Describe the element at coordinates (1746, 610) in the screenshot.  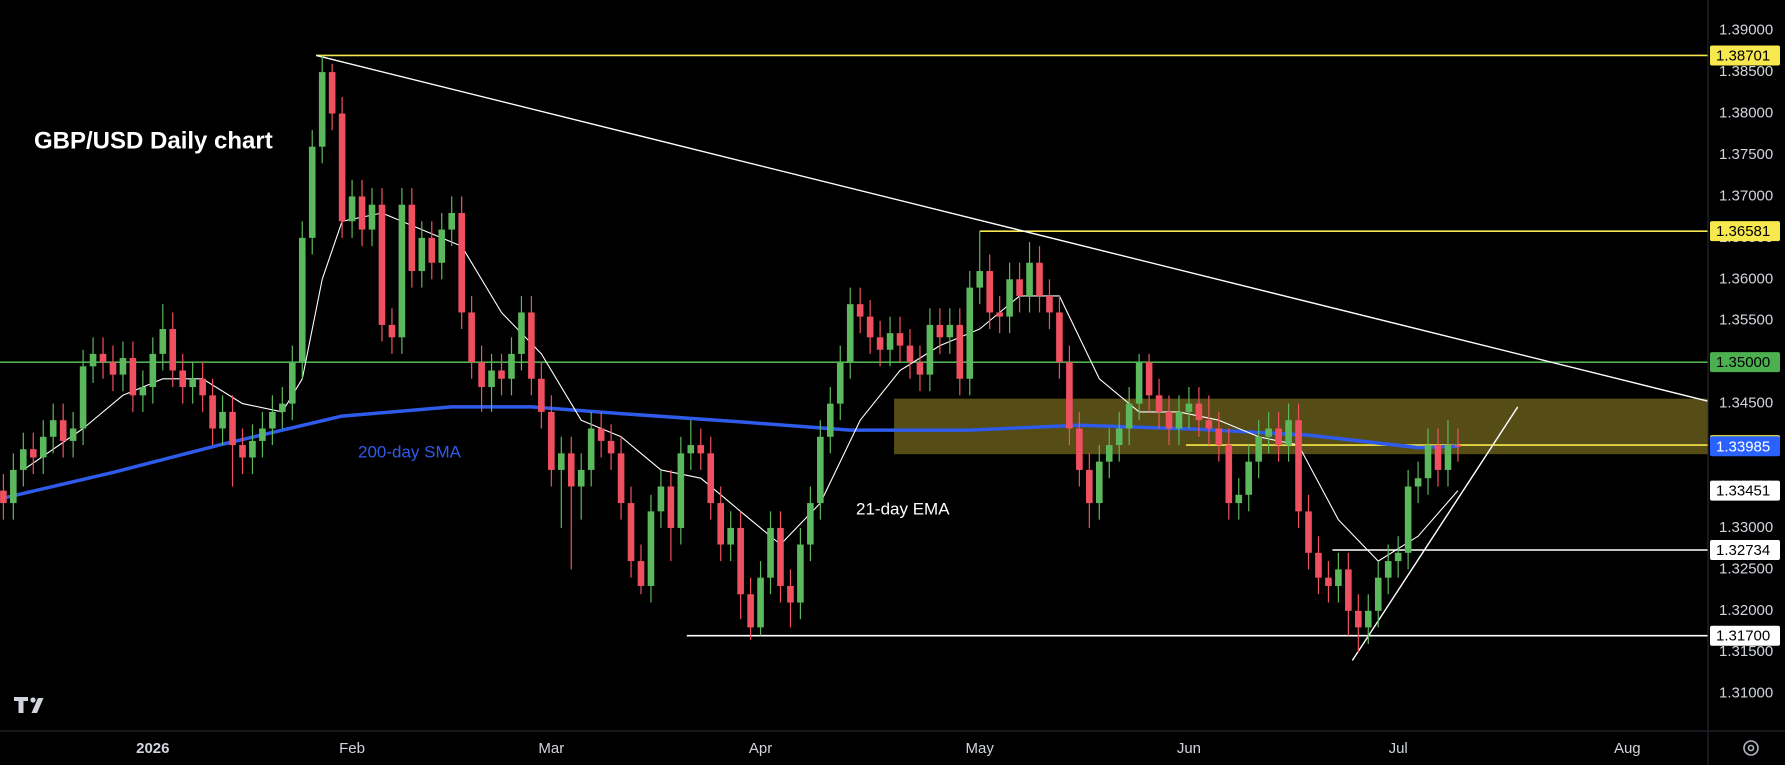
I see `y-tick-label: 1.32000` at that location.